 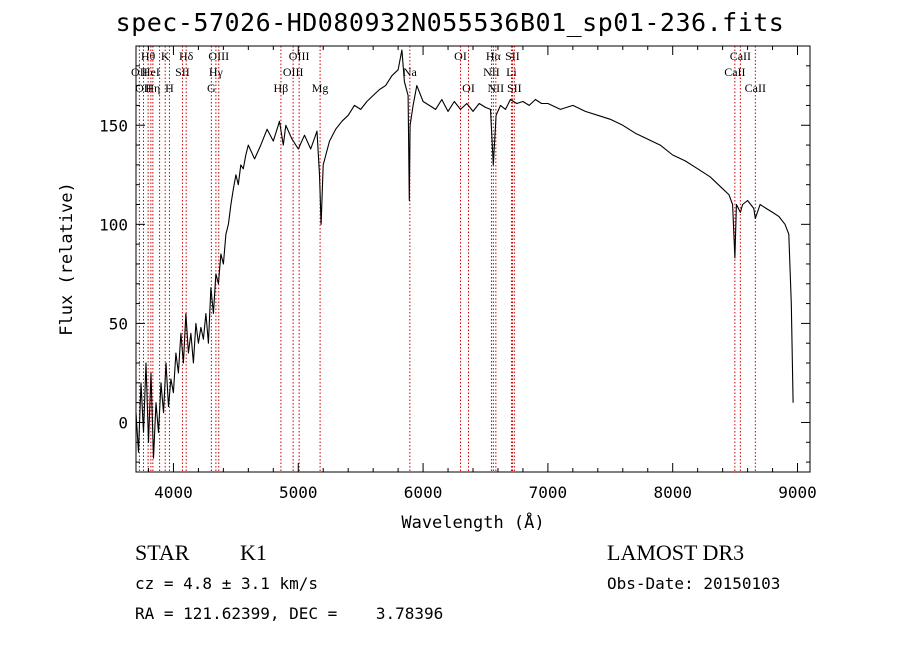 I want to click on line-marker-label-21: Hα, so click(x=494, y=56).